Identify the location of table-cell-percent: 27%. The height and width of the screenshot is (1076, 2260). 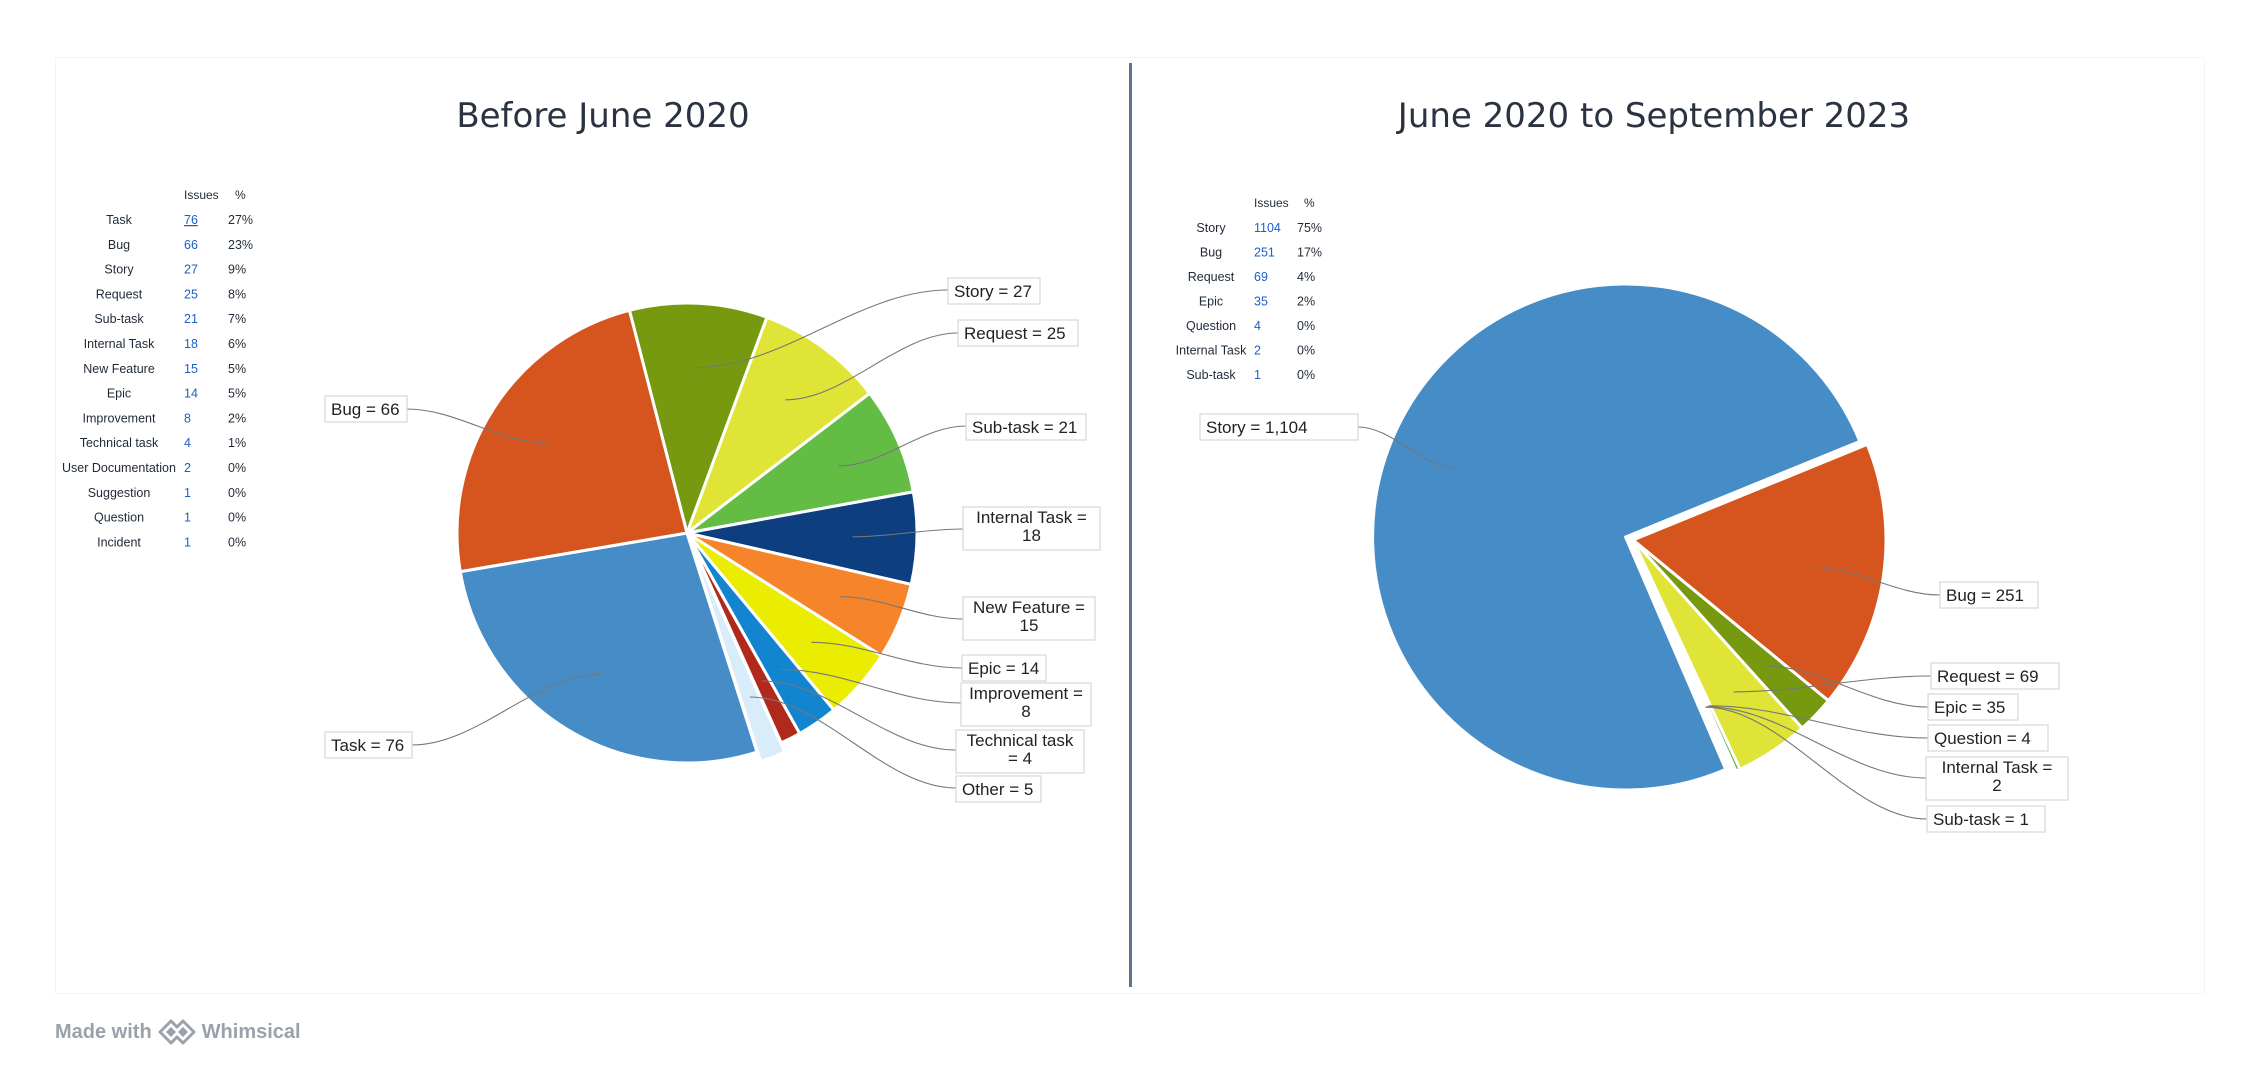
(240, 220).